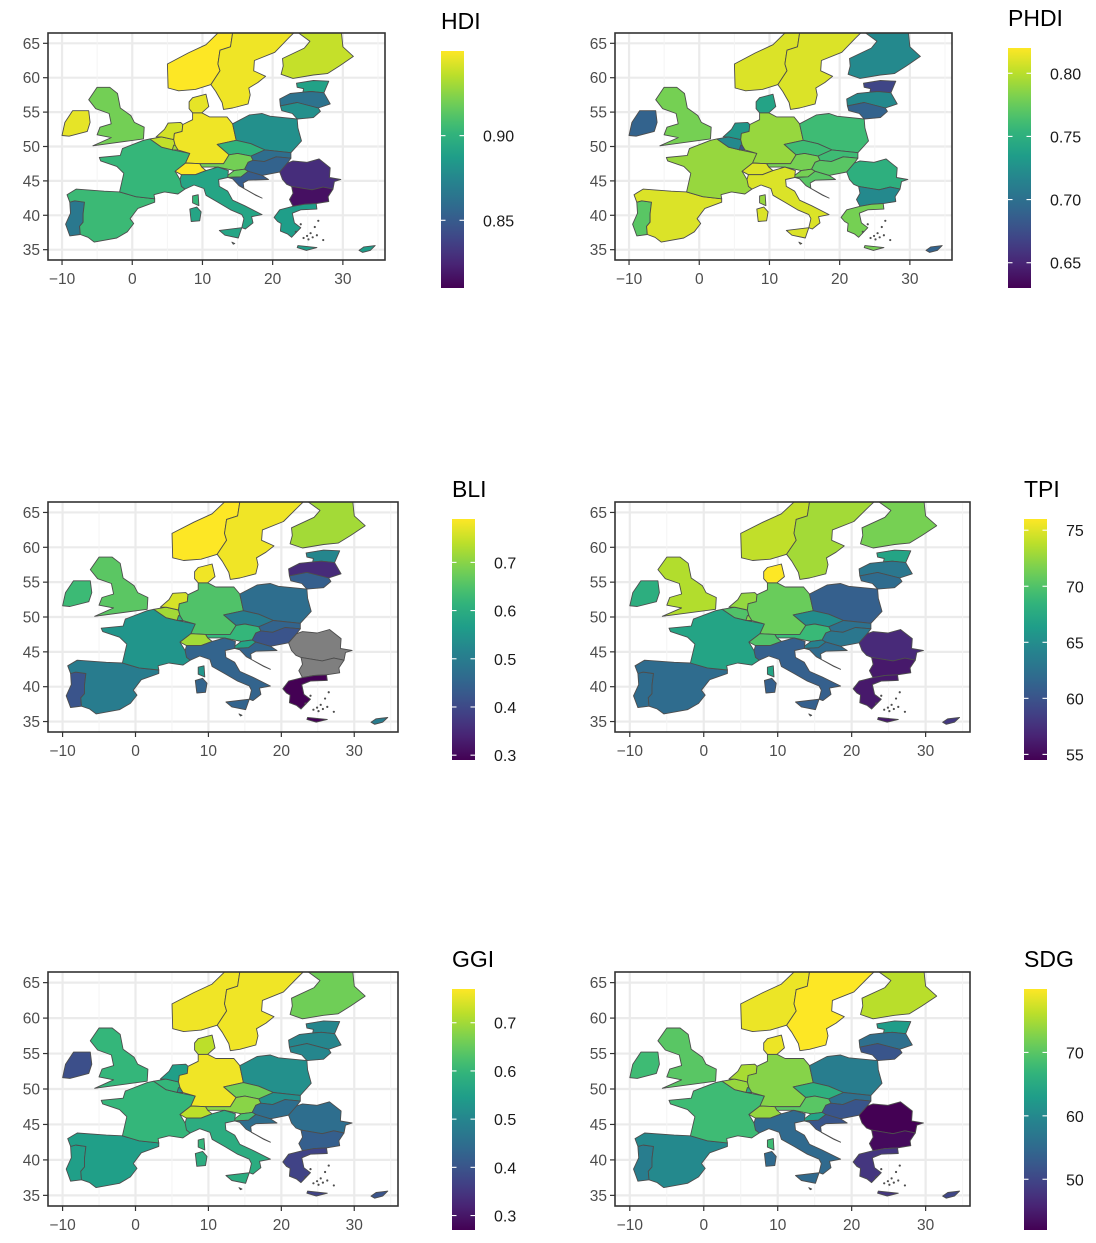 The height and width of the screenshot is (1243, 1096). Describe the element at coordinates (644, 593) in the screenshot. I see `country-ie` at that location.